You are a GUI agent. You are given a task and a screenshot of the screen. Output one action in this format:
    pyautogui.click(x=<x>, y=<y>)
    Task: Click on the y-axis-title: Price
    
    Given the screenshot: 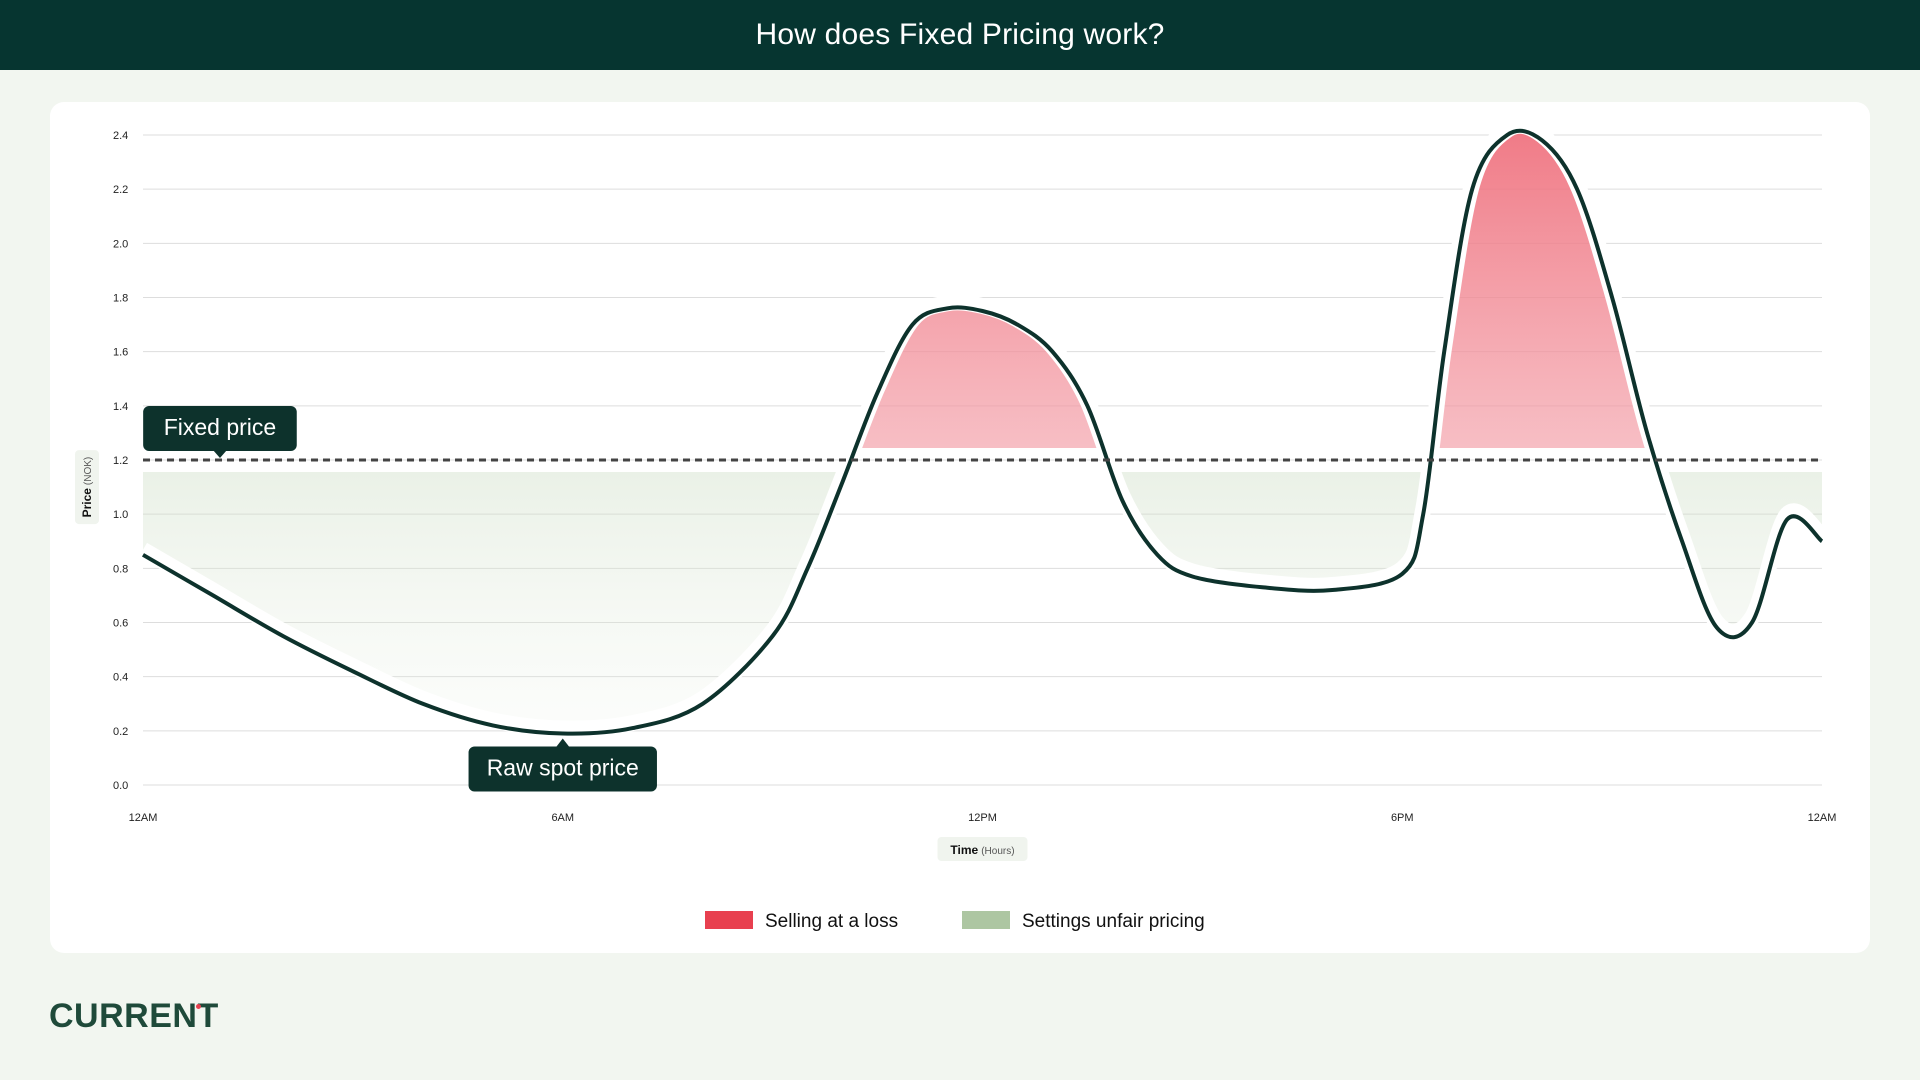 What is the action you would take?
    pyautogui.click(x=87, y=503)
    